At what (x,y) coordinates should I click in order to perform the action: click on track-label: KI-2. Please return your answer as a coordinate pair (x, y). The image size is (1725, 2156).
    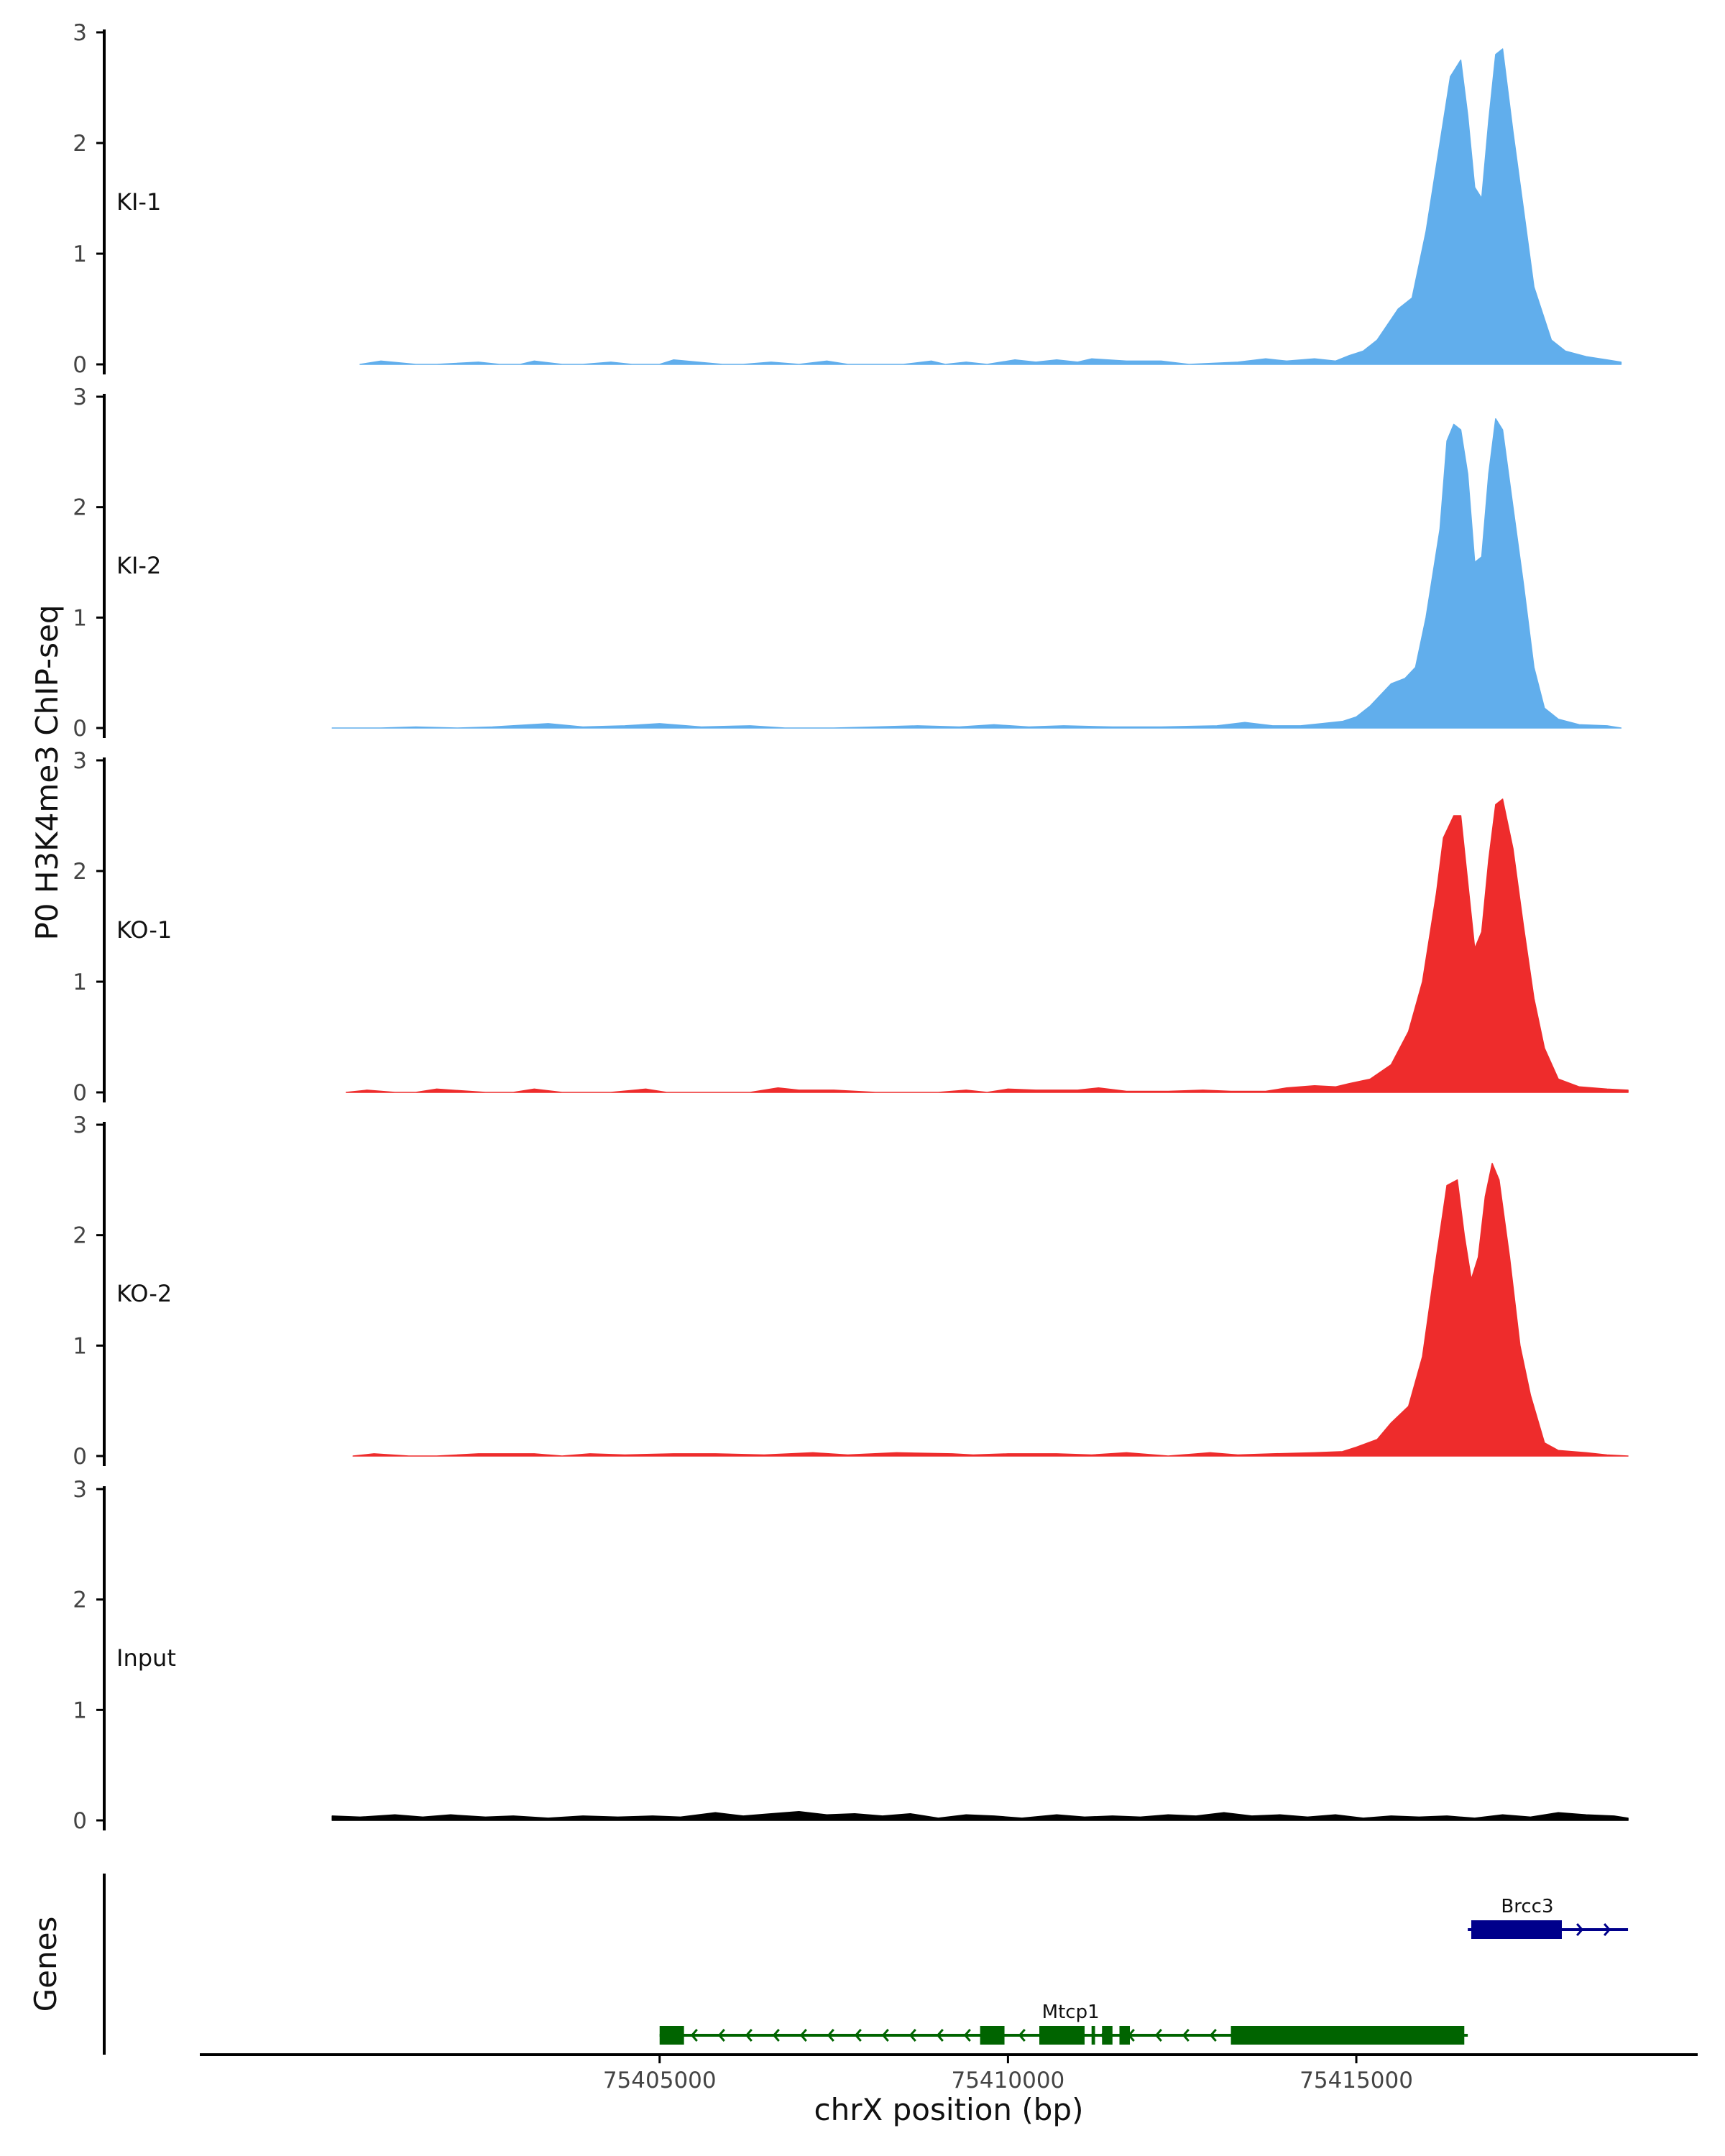
    Looking at the image, I should click on (138, 565).